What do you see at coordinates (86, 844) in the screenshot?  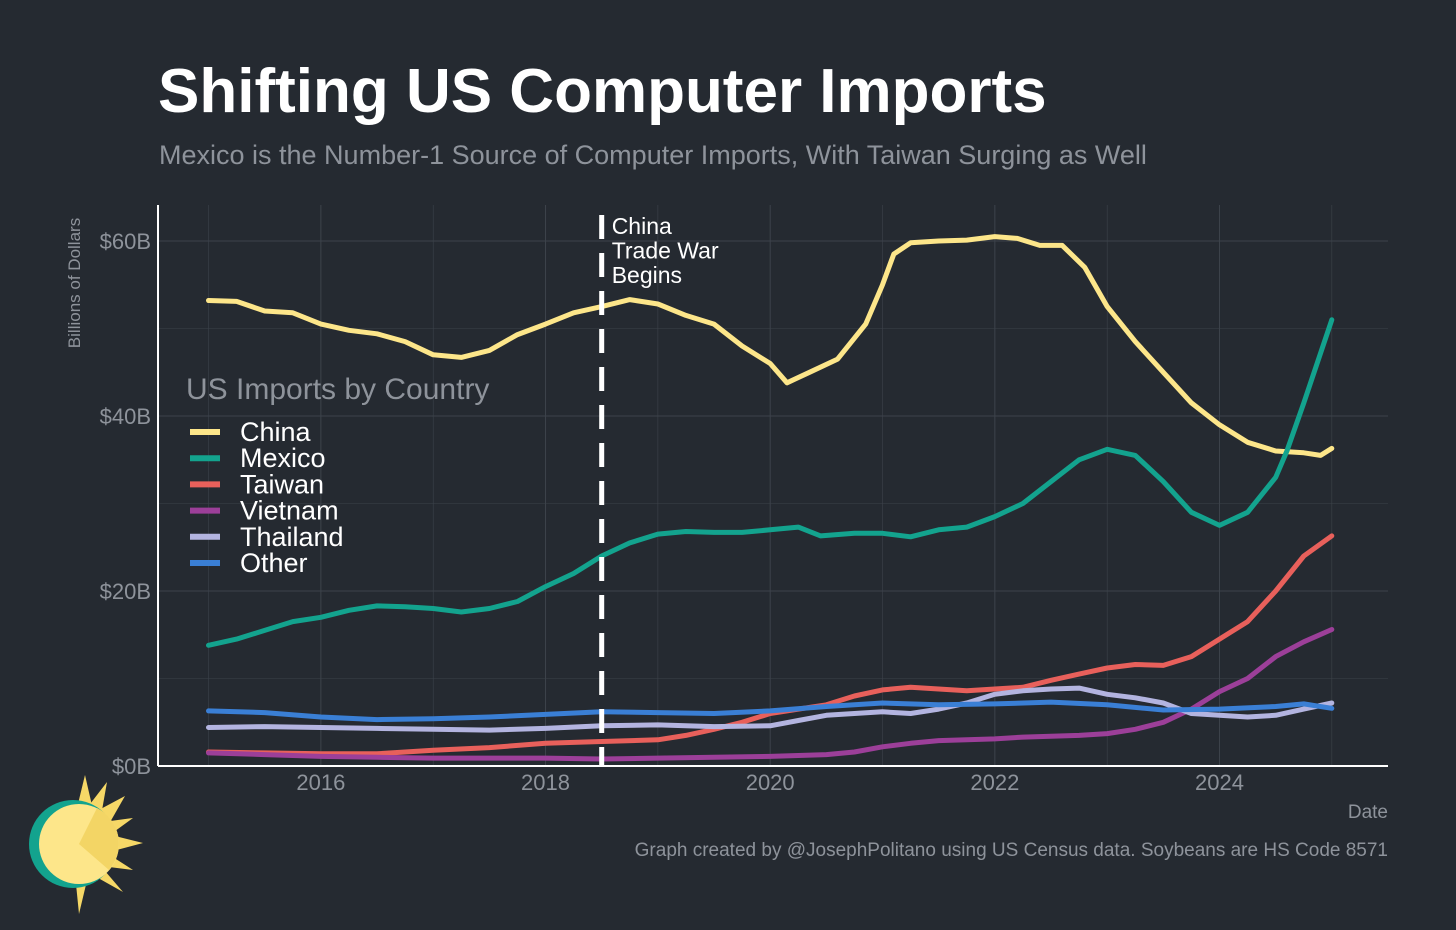 I see `sun-icon` at bounding box center [86, 844].